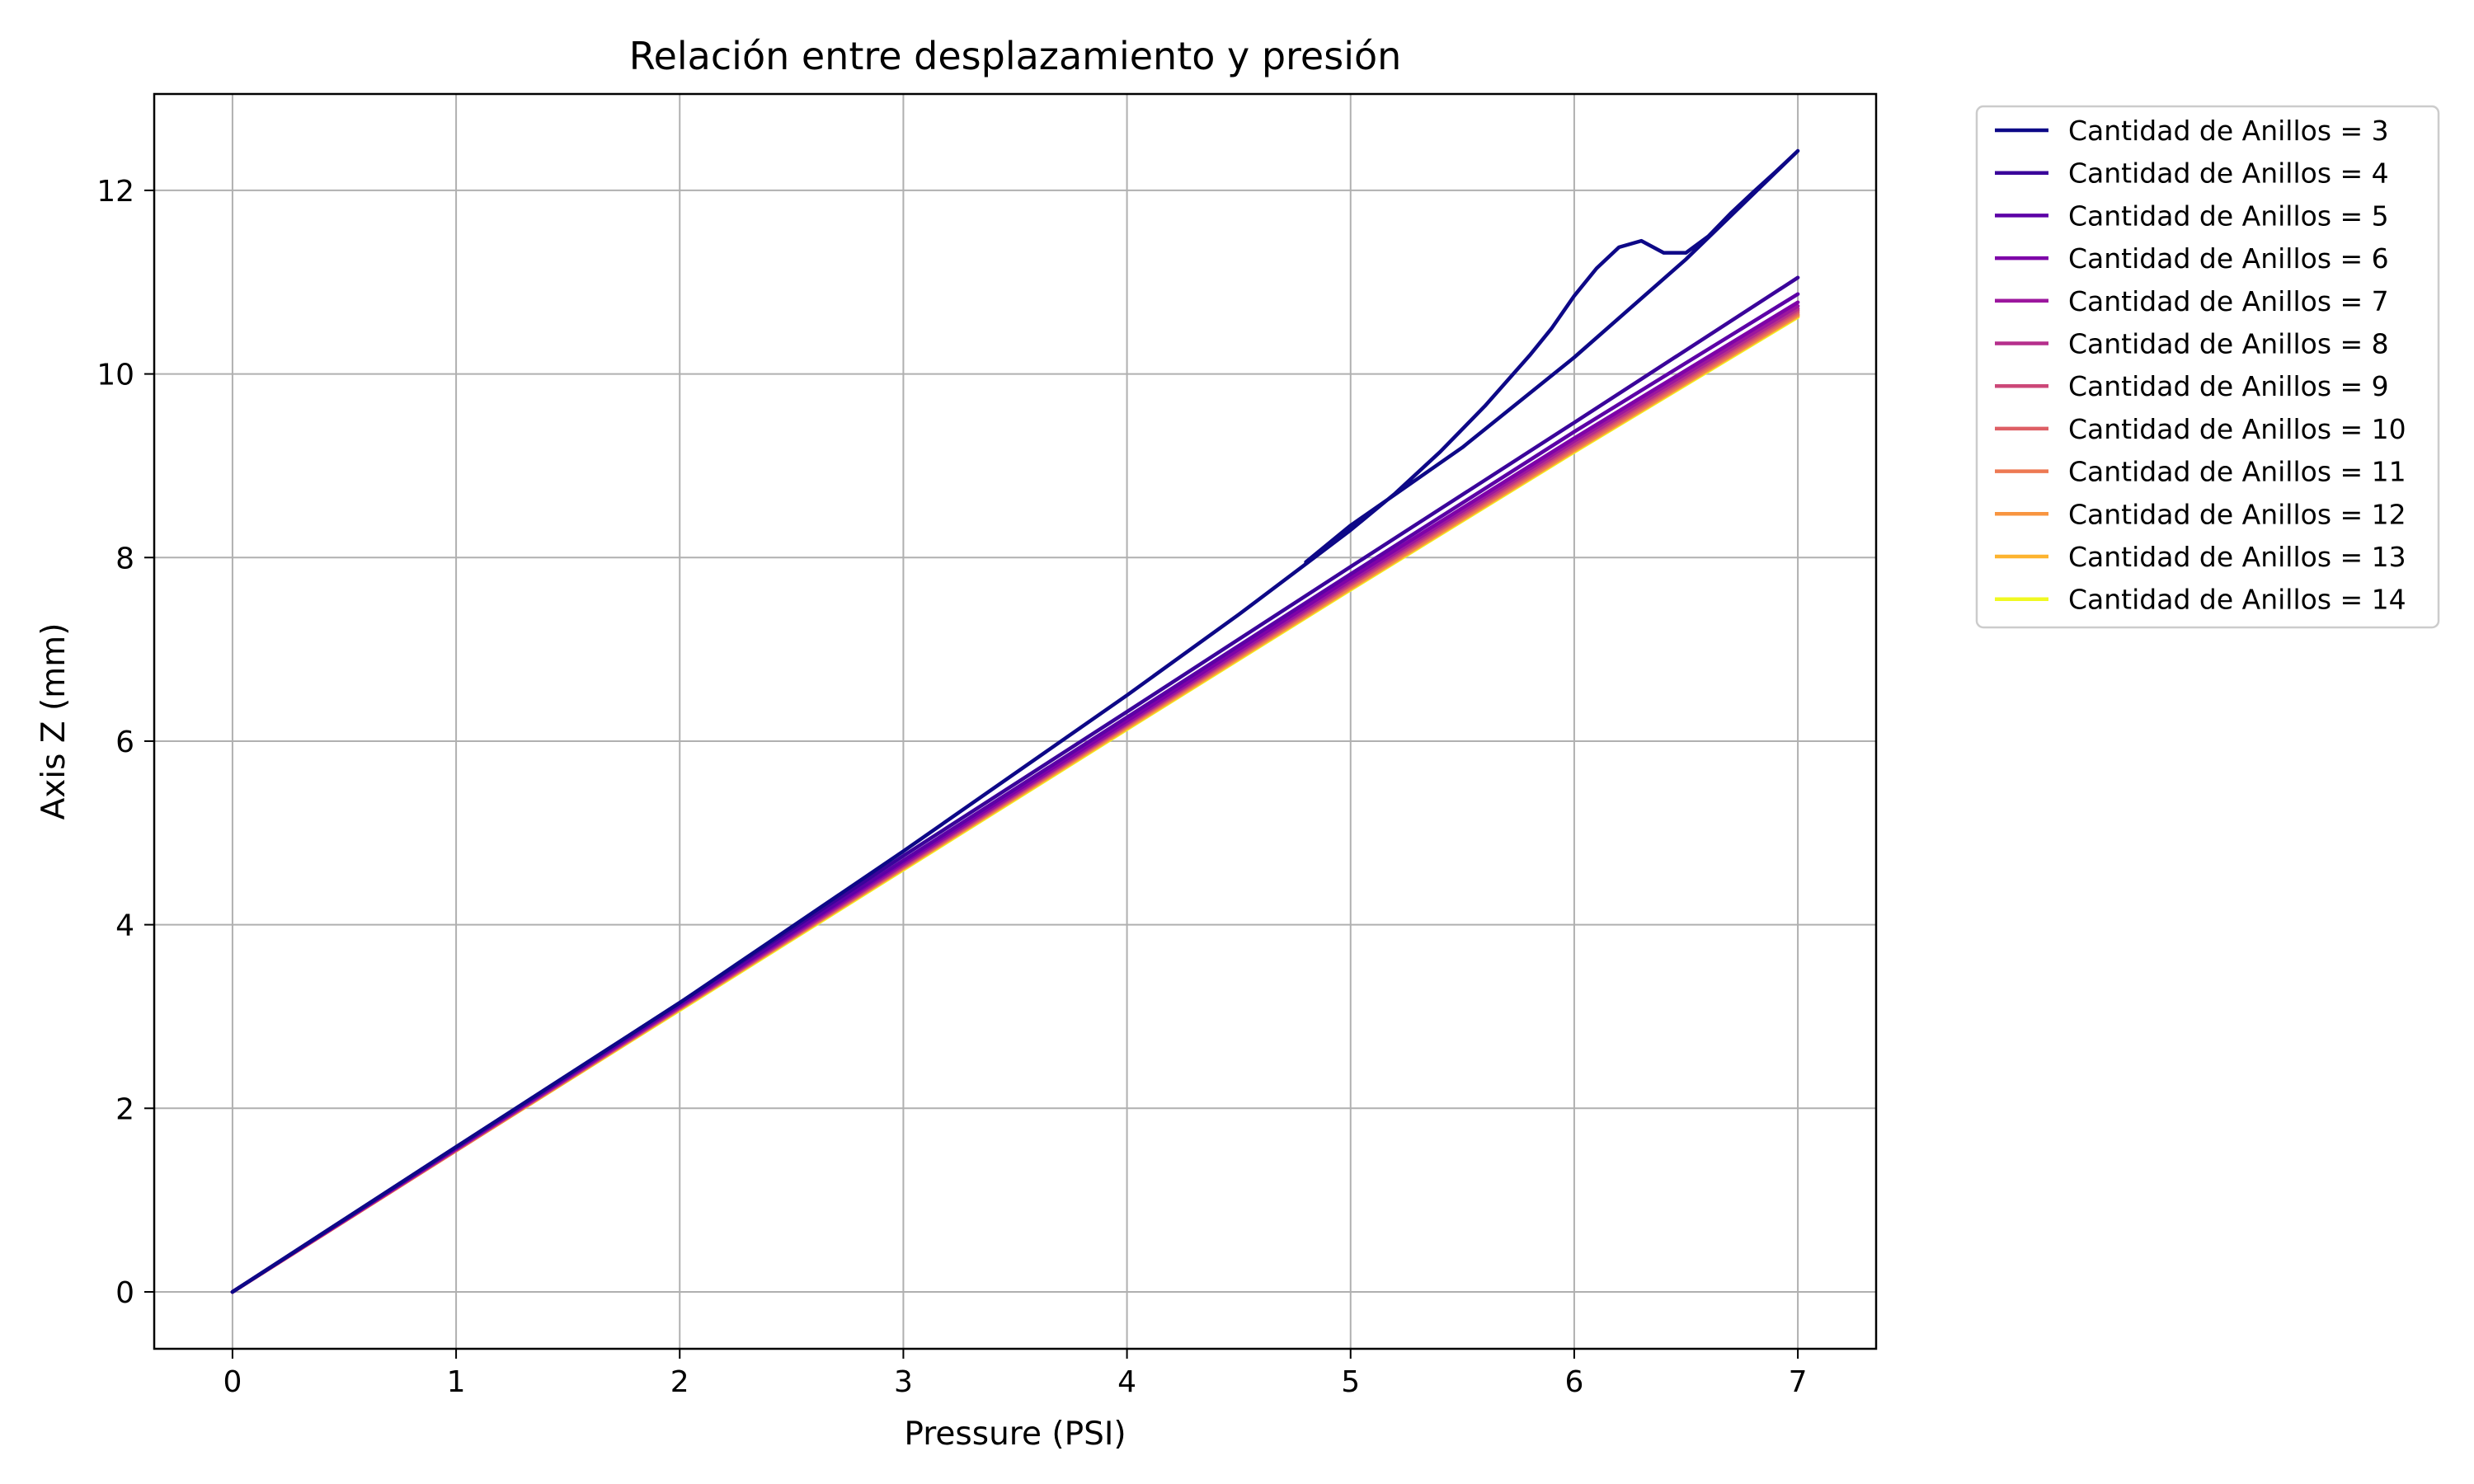  Describe the element at coordinates (2237, 600) in the screenshot. I see `legend-entry-label: Cantidad de Anillos = 14` at that location.